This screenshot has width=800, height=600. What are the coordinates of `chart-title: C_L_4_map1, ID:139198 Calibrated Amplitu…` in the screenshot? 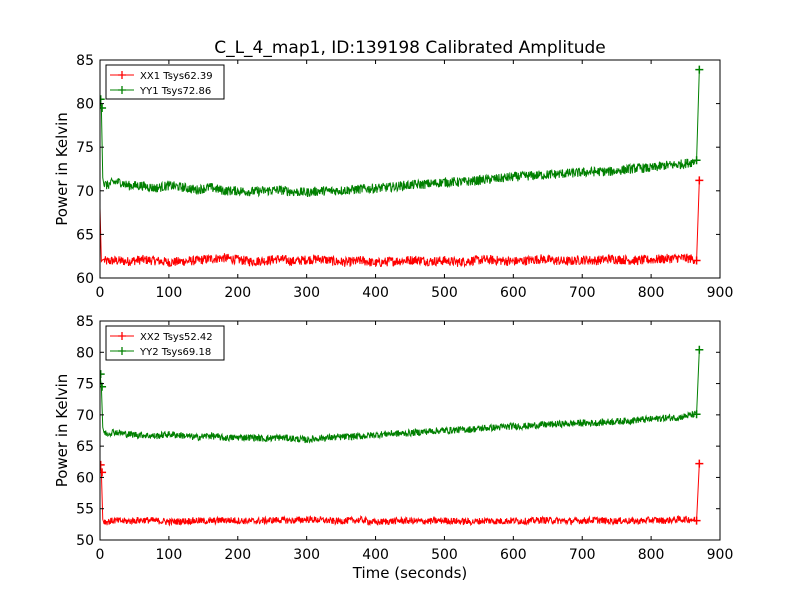 It's located at (410, 48).